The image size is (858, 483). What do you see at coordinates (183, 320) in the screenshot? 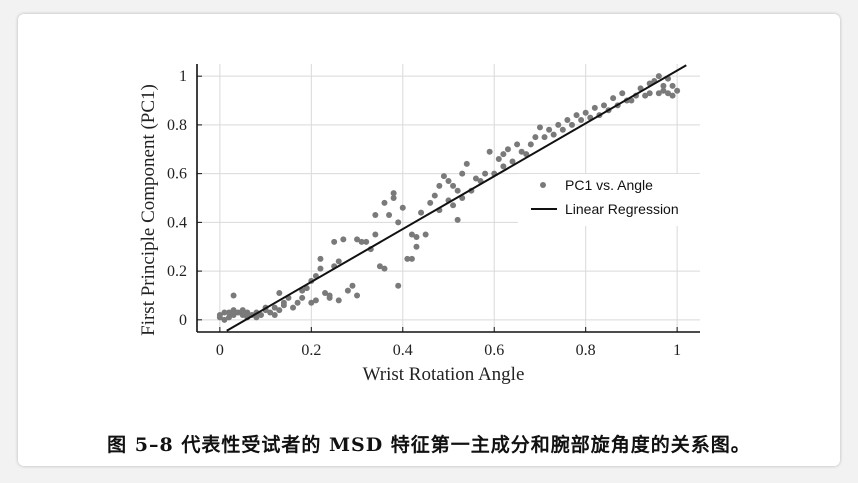
I see `y-tick-label: 0` at bounding box center [183, 320].